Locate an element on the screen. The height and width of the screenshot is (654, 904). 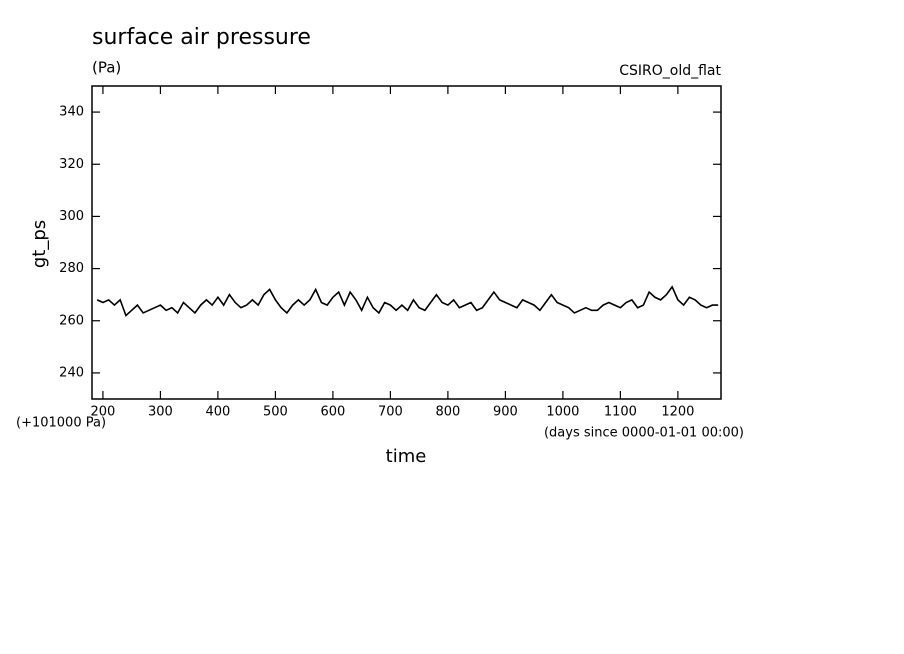
x-tick-label: 600 is located at coordinates (332, 412).